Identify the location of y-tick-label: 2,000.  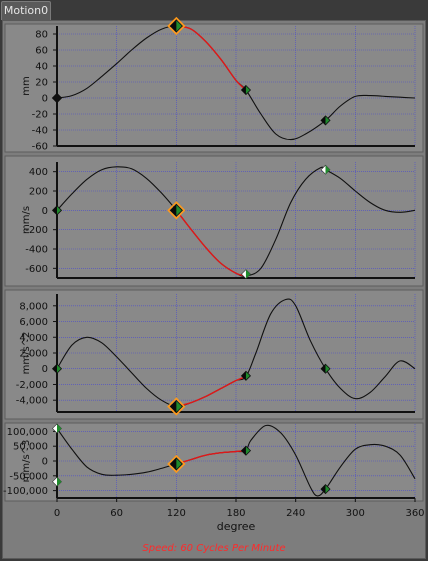
(33, 354).